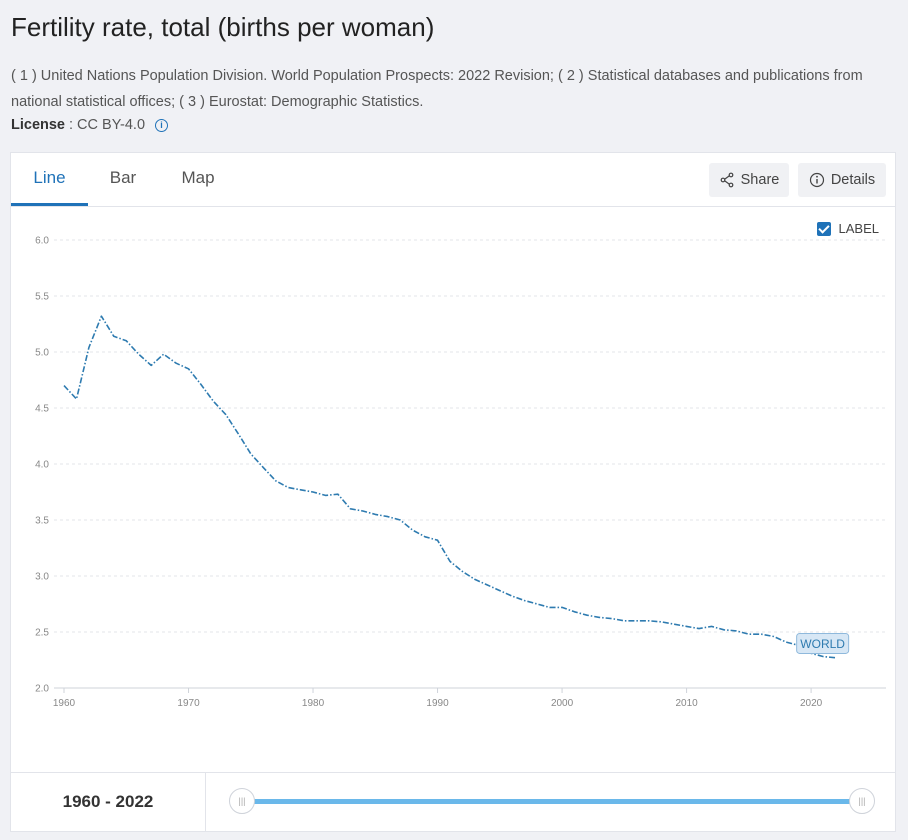  What do you see at coordinates (242, 801) in the screenshot?
I see `range-start-handle: |||` at bounding box center [242, 801].